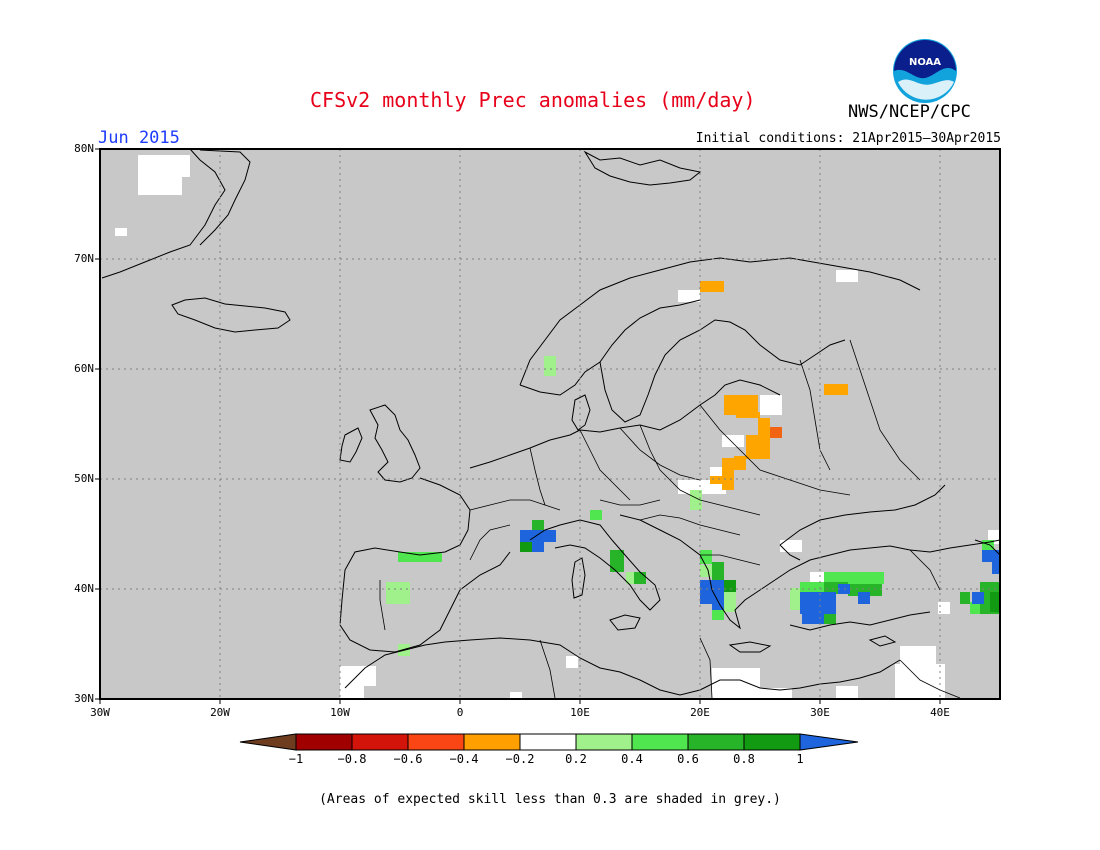 This screenshot has height=850, width=1100. Describe the element at coordinates (84, 258) in the screenshot. I see `lat-label: 70N` at that location.